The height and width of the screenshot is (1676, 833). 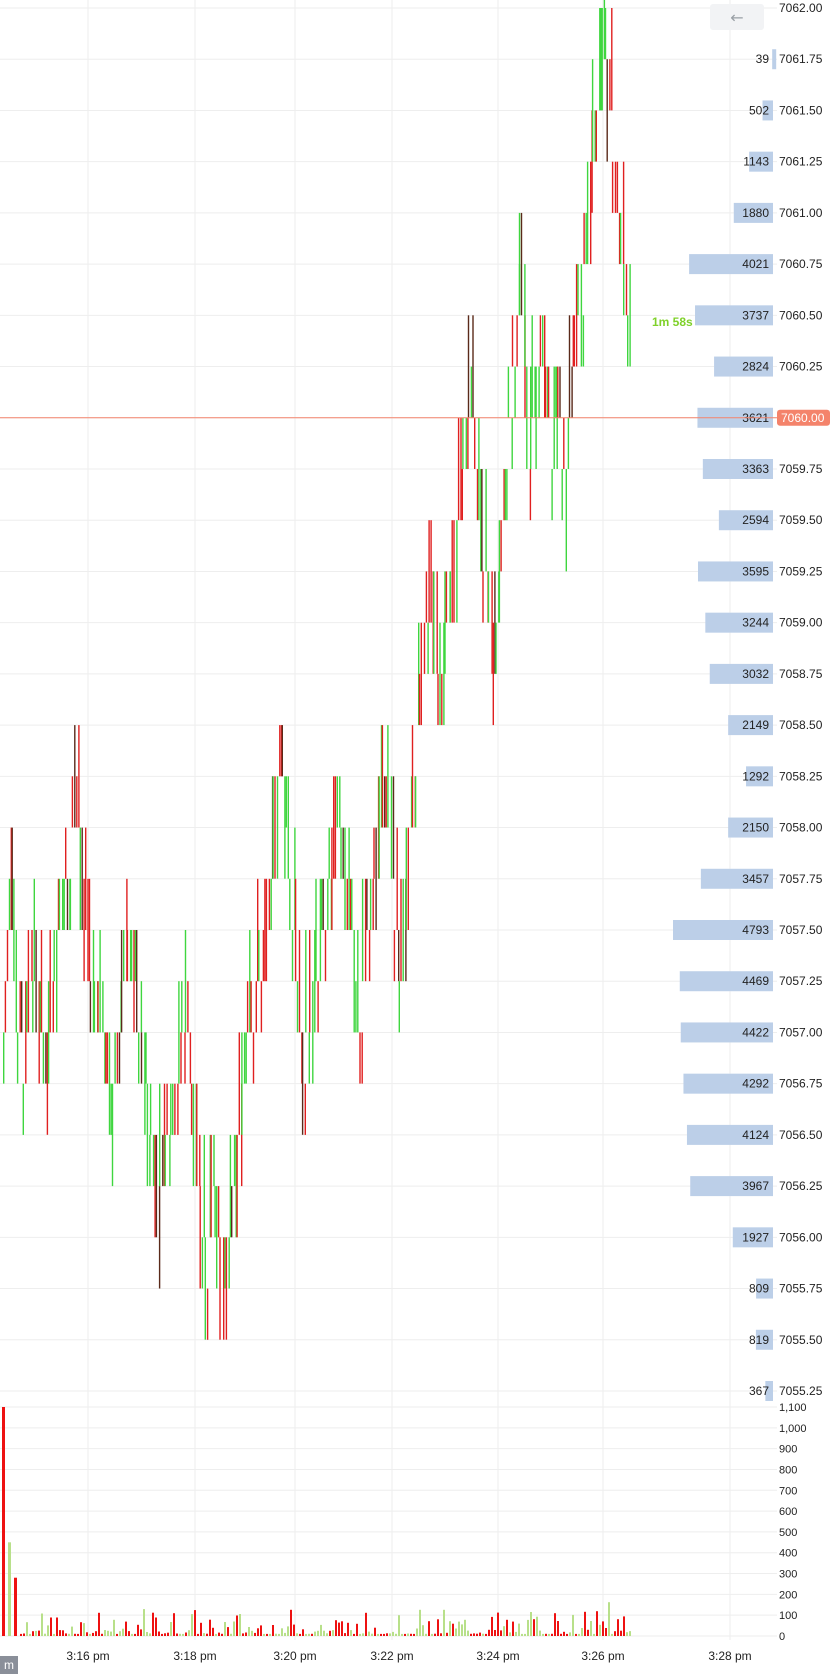 What do you see at coordinates (755, 776) in the screenshot?
I see `profile-bar-label: 1292` at bounding box center [755, 776].